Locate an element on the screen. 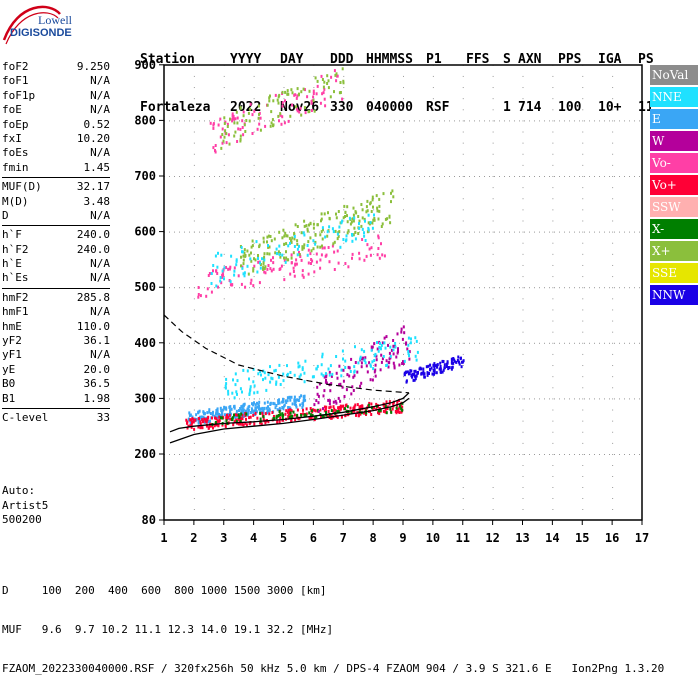  param-row: hmF1 N/A is located at coordinates (56, 312).